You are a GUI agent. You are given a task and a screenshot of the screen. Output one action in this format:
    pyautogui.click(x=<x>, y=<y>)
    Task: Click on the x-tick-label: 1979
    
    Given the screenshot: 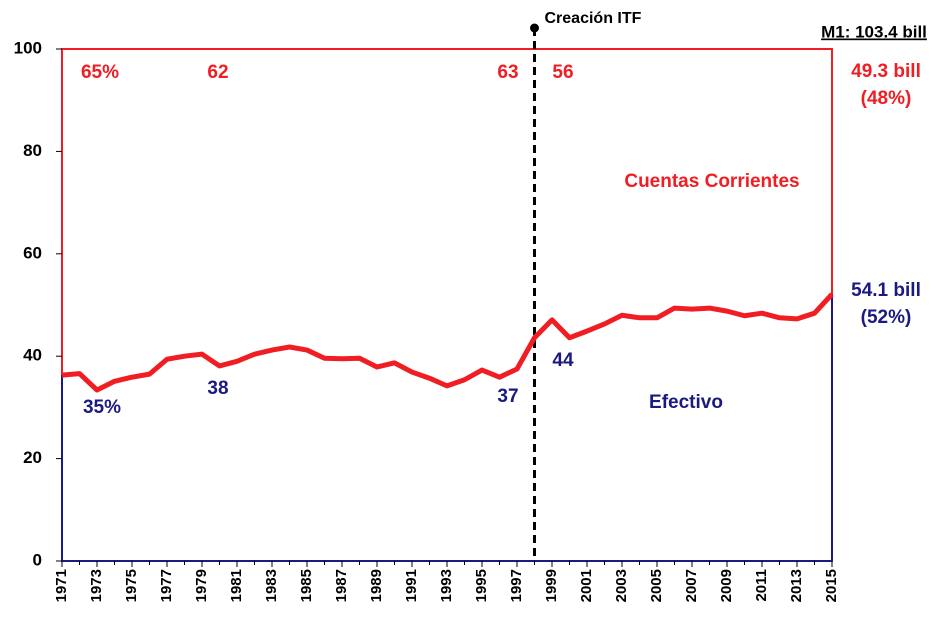 What is the action you would take?
    pyautogui.click(x=201, y=585)
    